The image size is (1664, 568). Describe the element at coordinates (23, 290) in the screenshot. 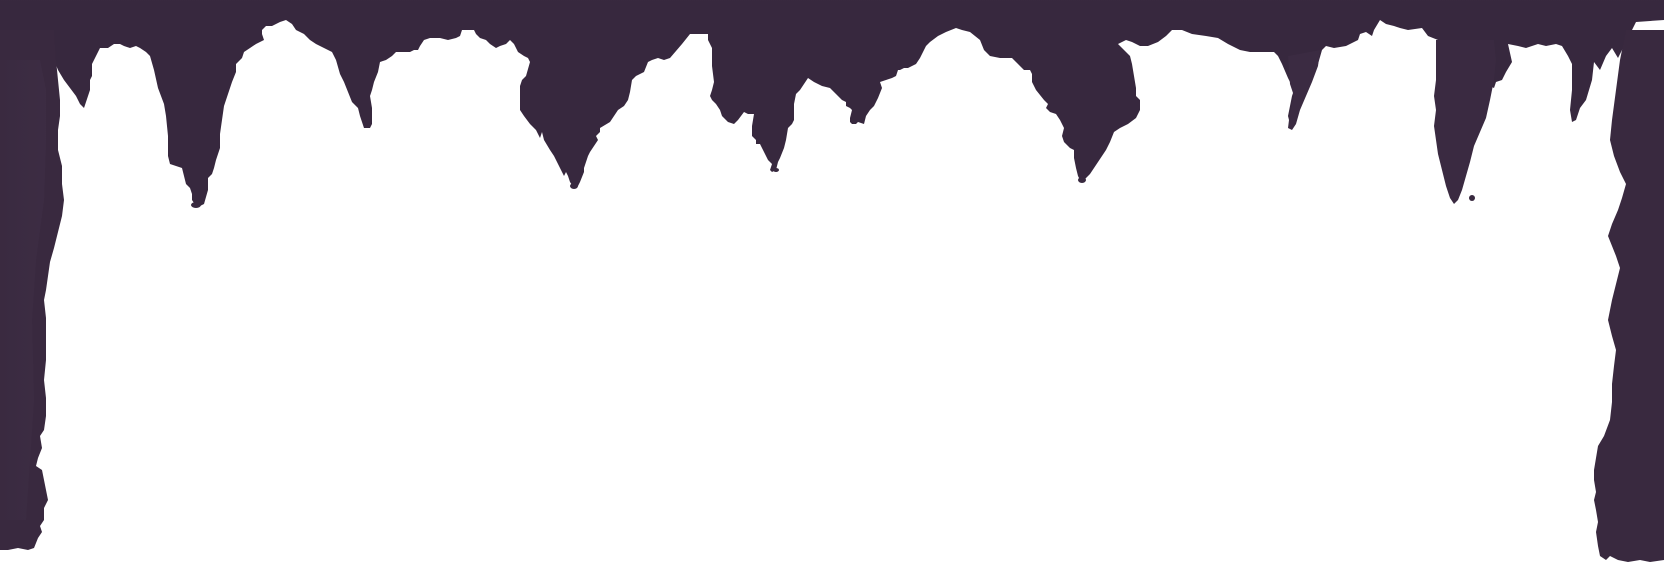

I see `left-wall-highlight` at that location.